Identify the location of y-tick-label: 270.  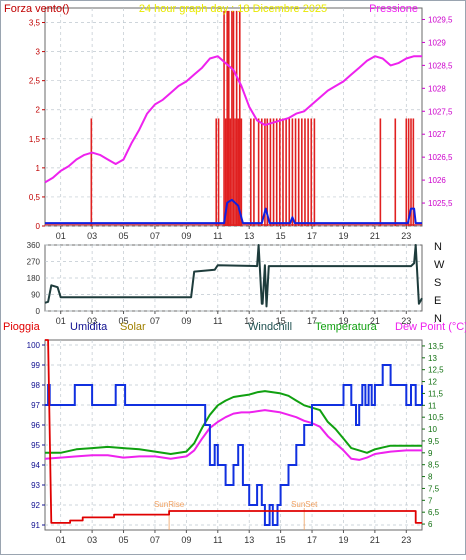
(34, 262).